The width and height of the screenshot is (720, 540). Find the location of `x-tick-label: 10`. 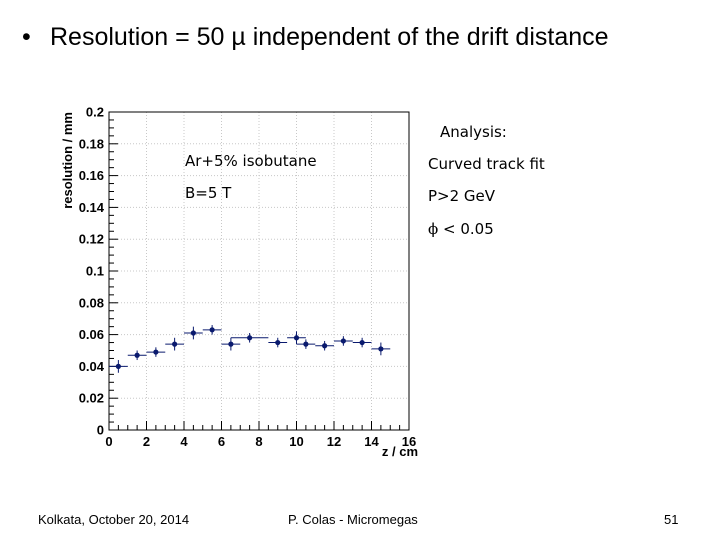

x-tick-label: 10 is located at coordinates (296, 441).